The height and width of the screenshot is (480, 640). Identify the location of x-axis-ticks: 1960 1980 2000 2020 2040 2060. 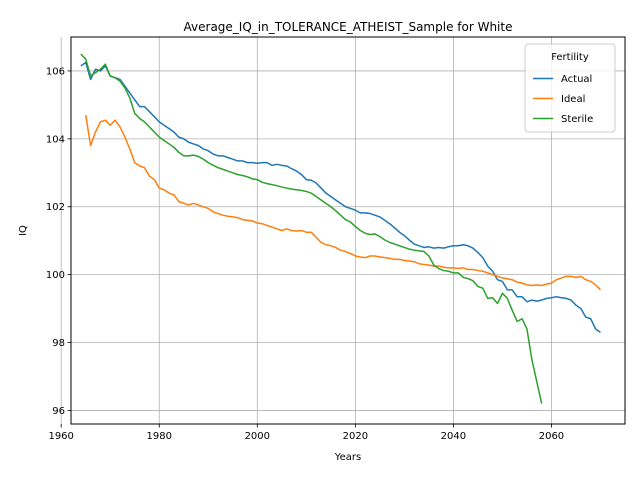
(306, 433).